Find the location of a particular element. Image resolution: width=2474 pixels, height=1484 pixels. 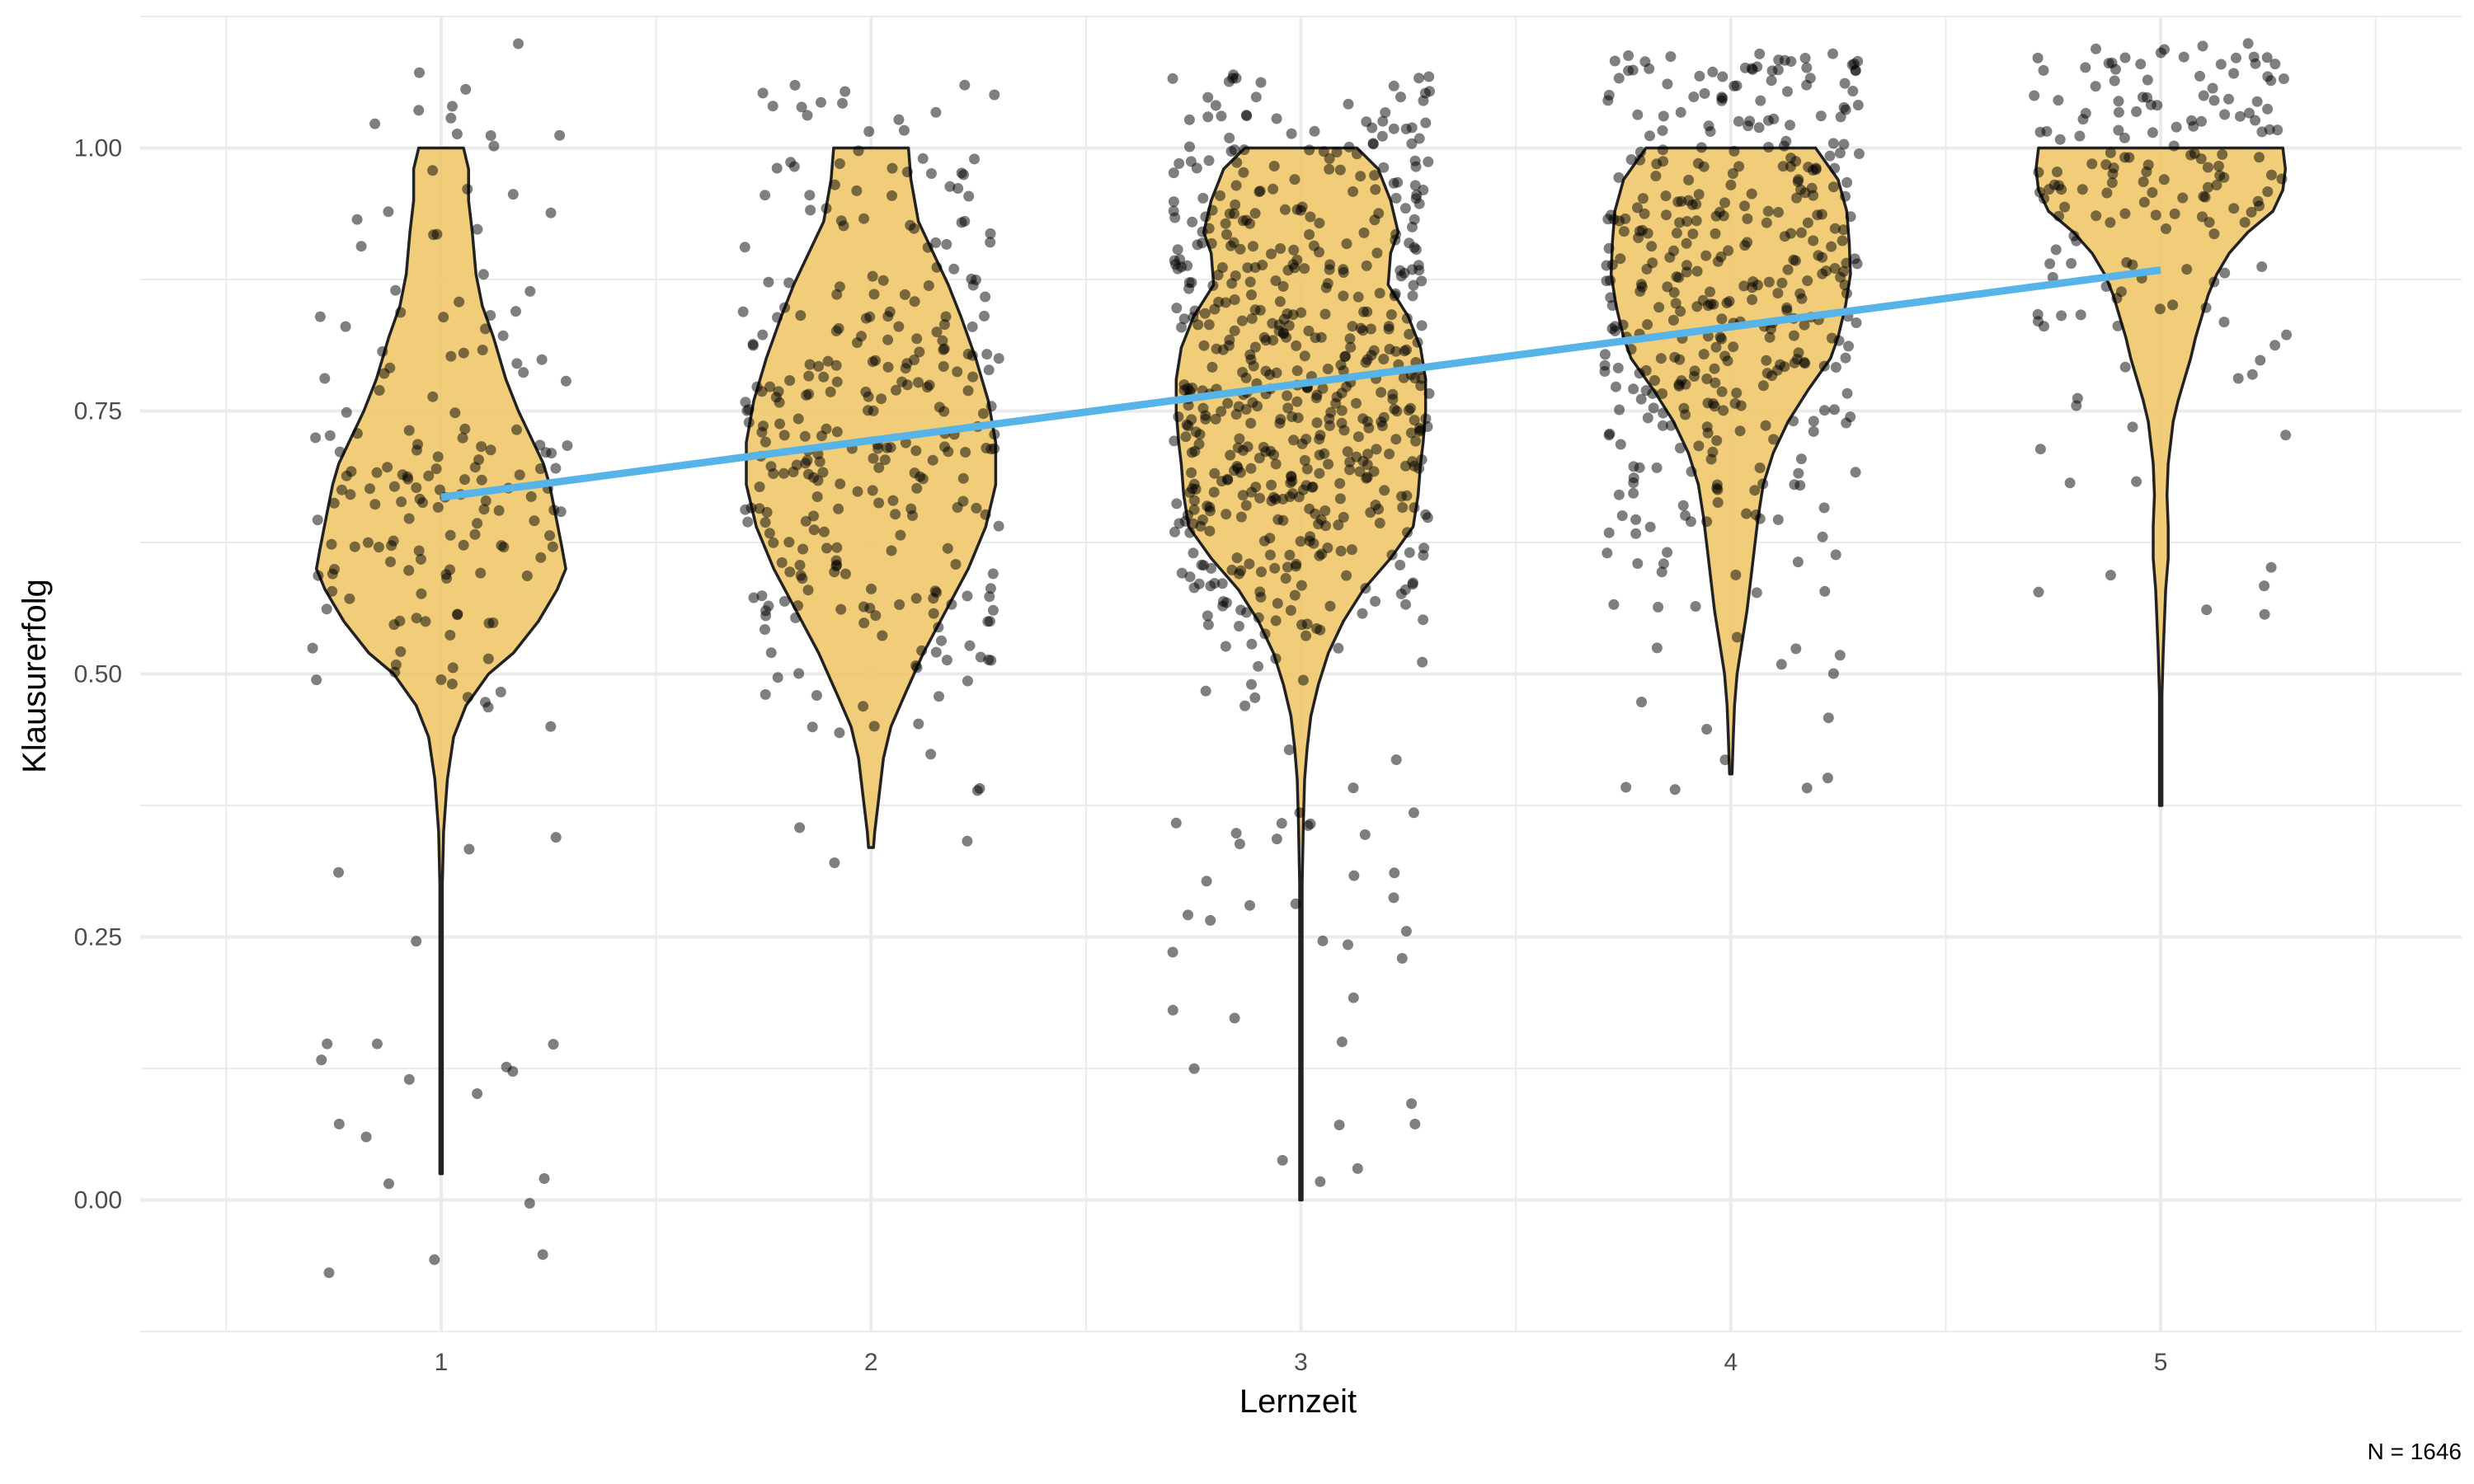

x-tick-label: 4 is located at coordinates (1731, 1362).